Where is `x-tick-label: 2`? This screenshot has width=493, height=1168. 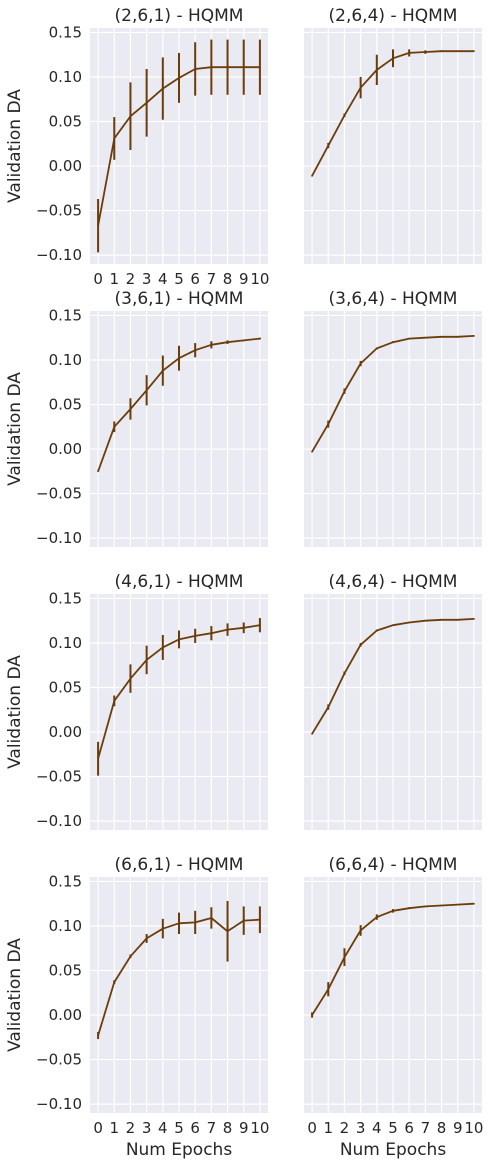
x-tick-label: 2 is located at coordinates (131, 279).